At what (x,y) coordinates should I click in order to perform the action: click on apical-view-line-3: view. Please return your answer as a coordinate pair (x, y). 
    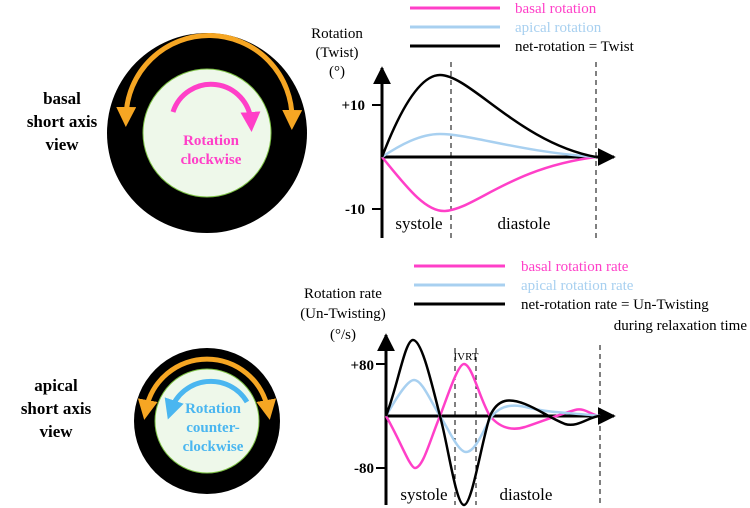
    Looking at the image, I should click on (56, 431).